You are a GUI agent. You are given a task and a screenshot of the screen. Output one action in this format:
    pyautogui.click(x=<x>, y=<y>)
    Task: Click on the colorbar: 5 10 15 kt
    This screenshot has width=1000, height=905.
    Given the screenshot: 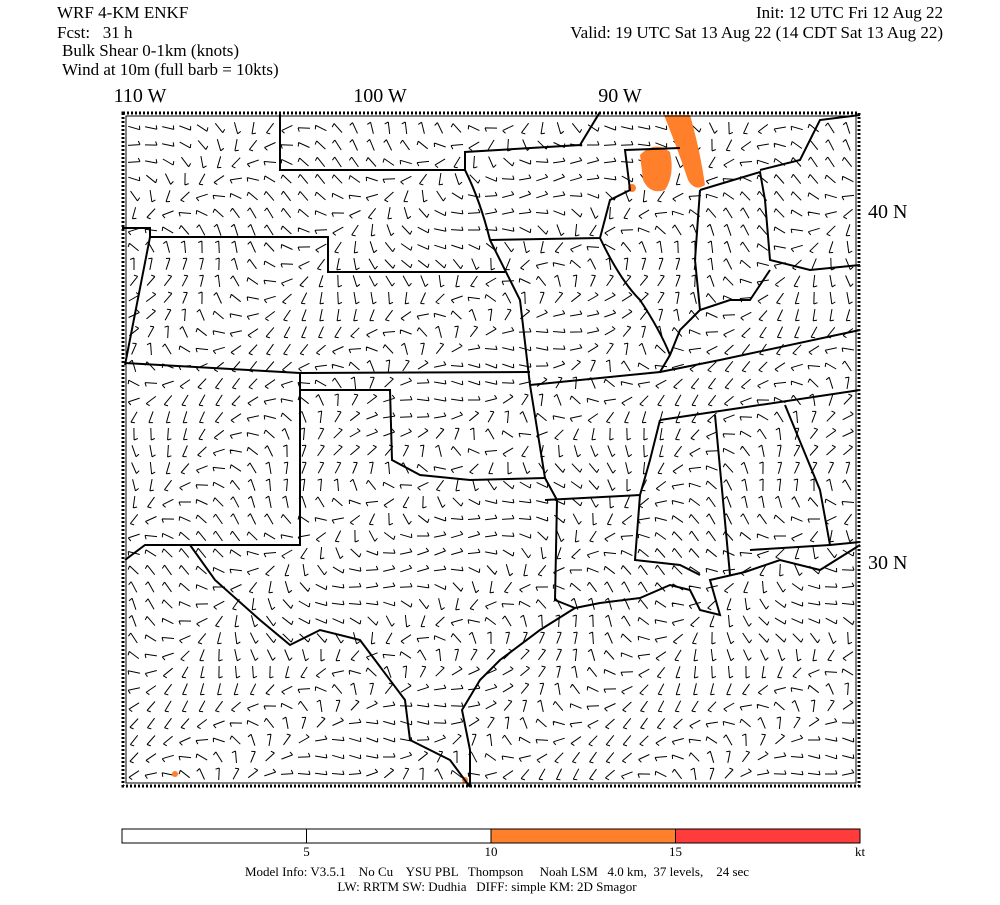 What is the action you would take?
    pyautogui.click(x=493, y=843)
    